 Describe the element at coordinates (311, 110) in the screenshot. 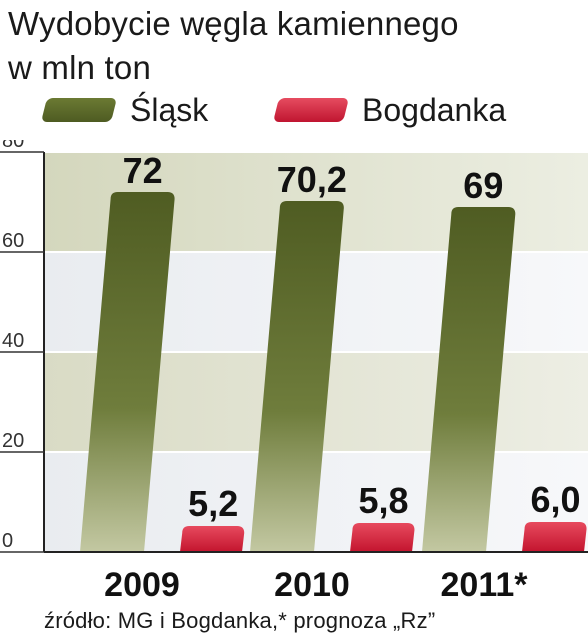

I see `legend-swatch-bogdanka` at that location.